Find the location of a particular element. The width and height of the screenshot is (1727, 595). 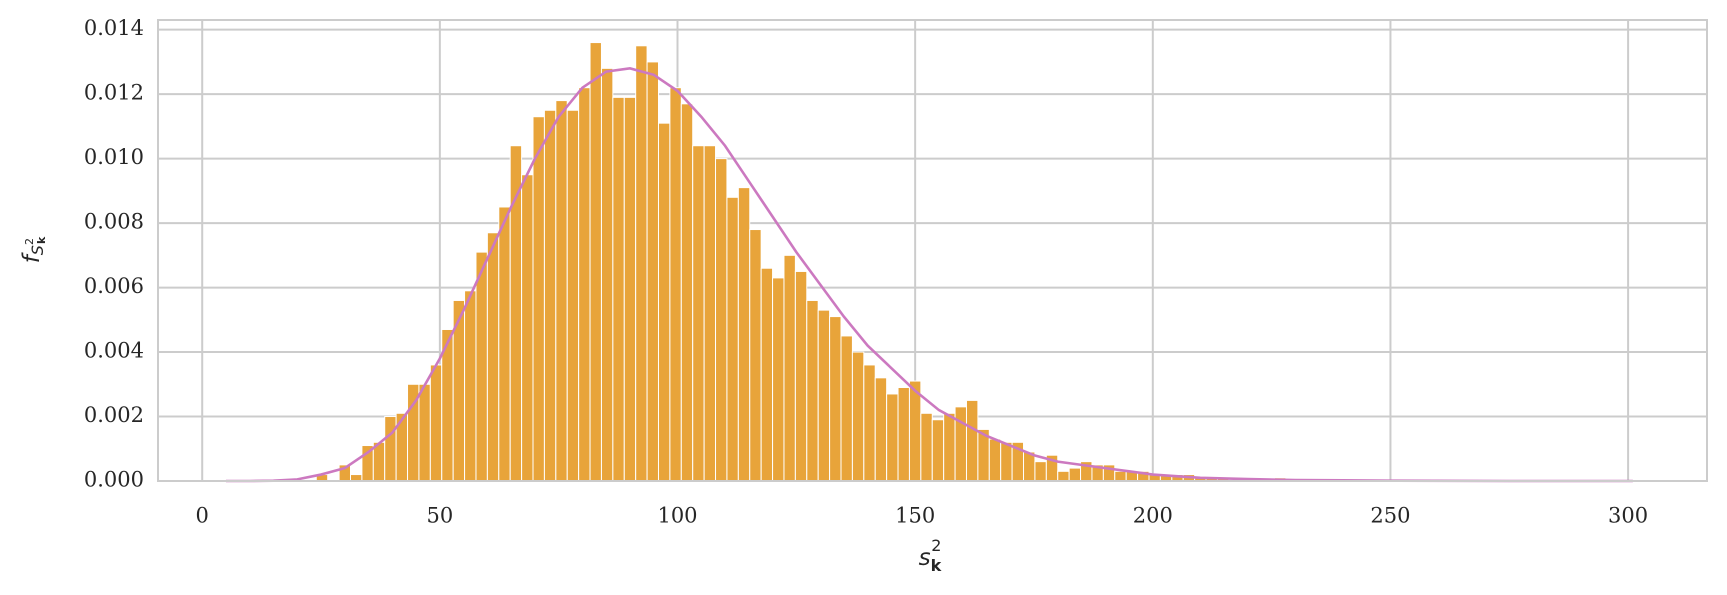

y-tick-label: 0.004 is located at coordinates (114, 351).